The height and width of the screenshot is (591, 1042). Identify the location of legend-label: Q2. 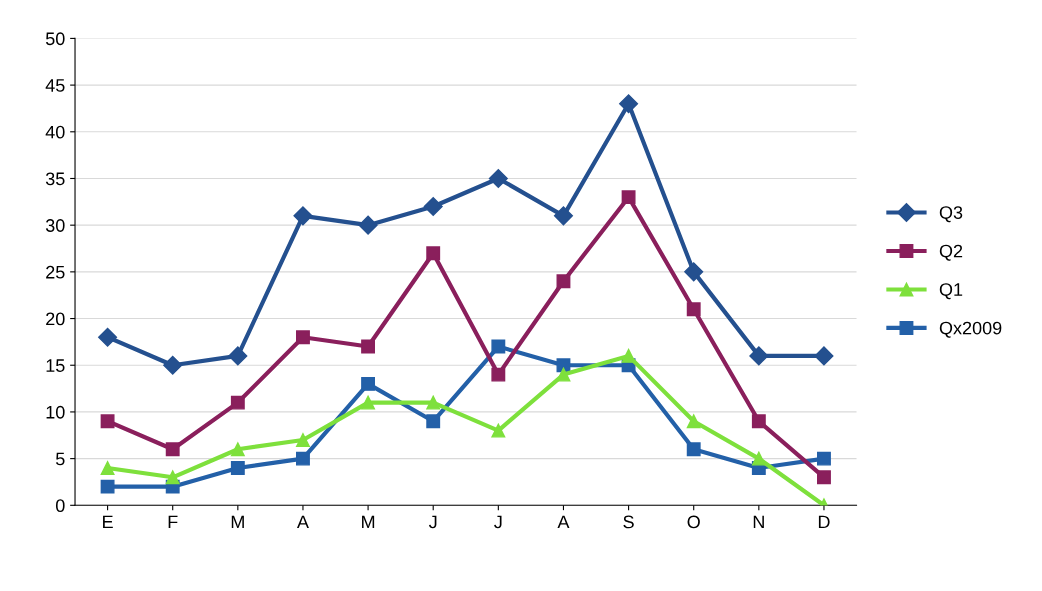
(951, 252).